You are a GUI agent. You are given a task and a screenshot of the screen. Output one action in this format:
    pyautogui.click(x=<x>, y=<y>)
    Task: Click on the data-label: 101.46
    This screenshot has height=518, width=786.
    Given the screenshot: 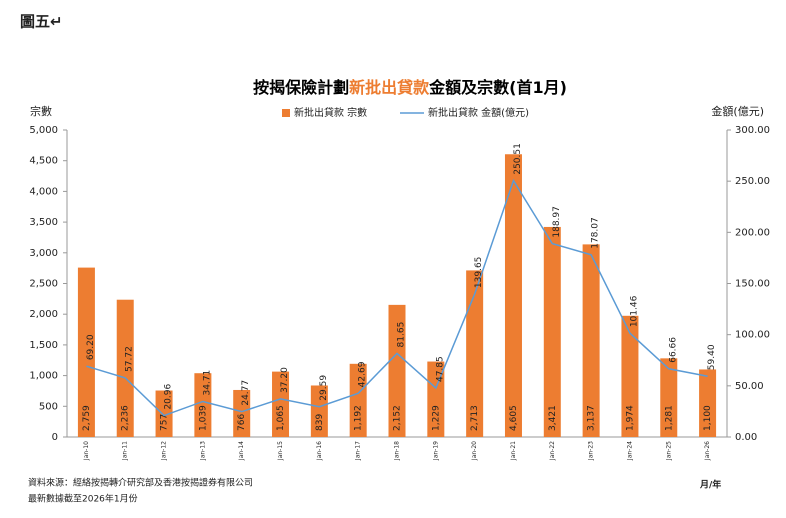 What is the action you would take?
    pyautogui.click(x=634, y=311)
    